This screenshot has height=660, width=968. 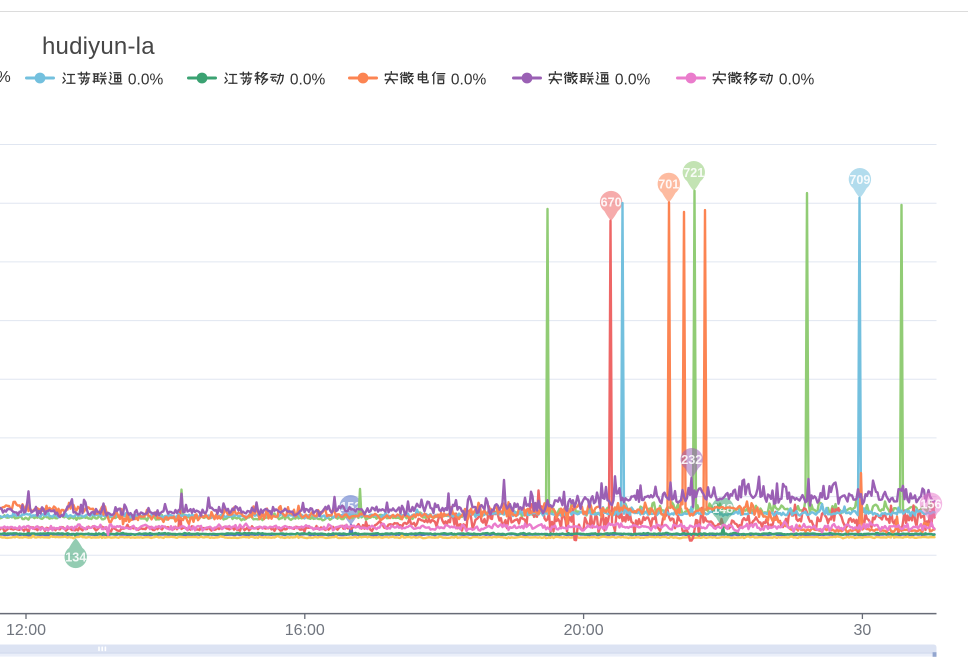 What do you see at coordinates (611, 203) in the screenshot?
I see `svg-text: 670` at bounding box center [611, 203].